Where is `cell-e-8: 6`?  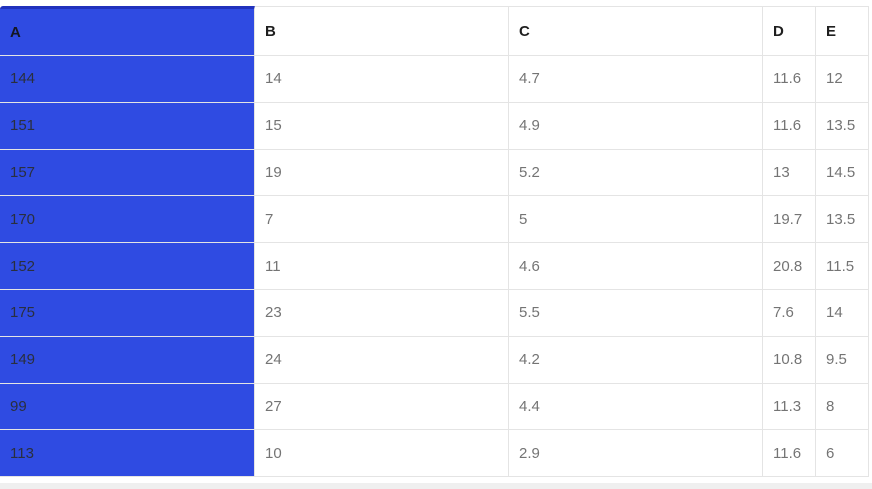
cell-e-8: 6 is located at coordinates (842, 454).